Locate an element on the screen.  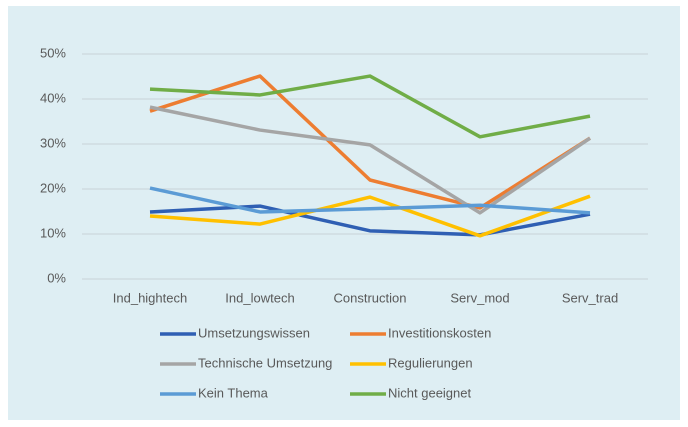
y-tick-label: 0% is located at coordinates (56, 277).